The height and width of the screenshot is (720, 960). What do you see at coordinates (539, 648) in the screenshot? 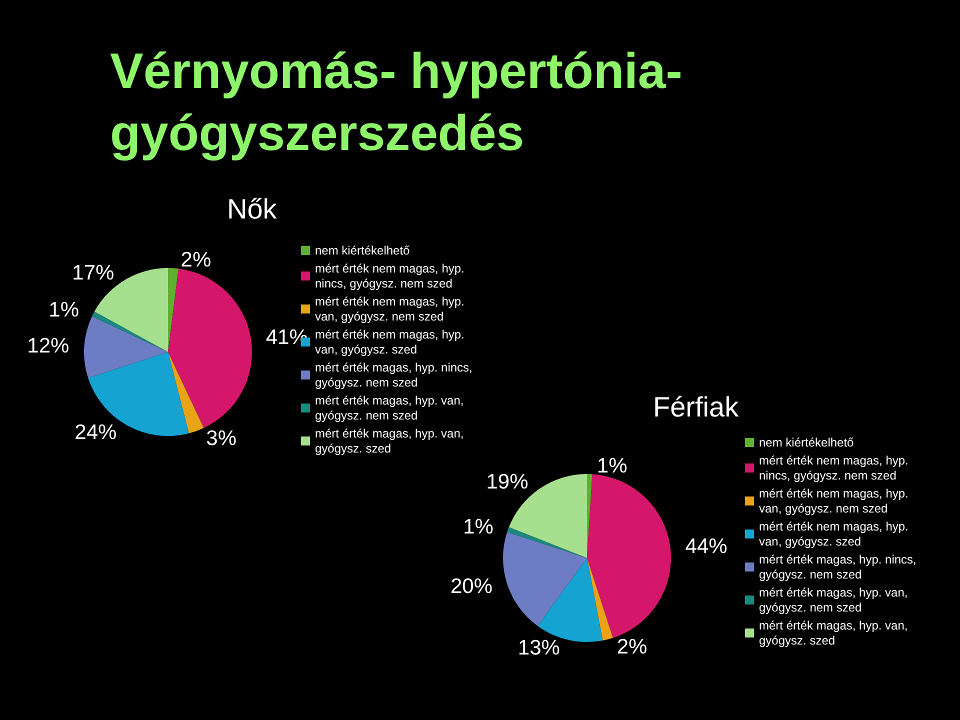
I see `data-label: 13%` at bounding box center [539, 648].